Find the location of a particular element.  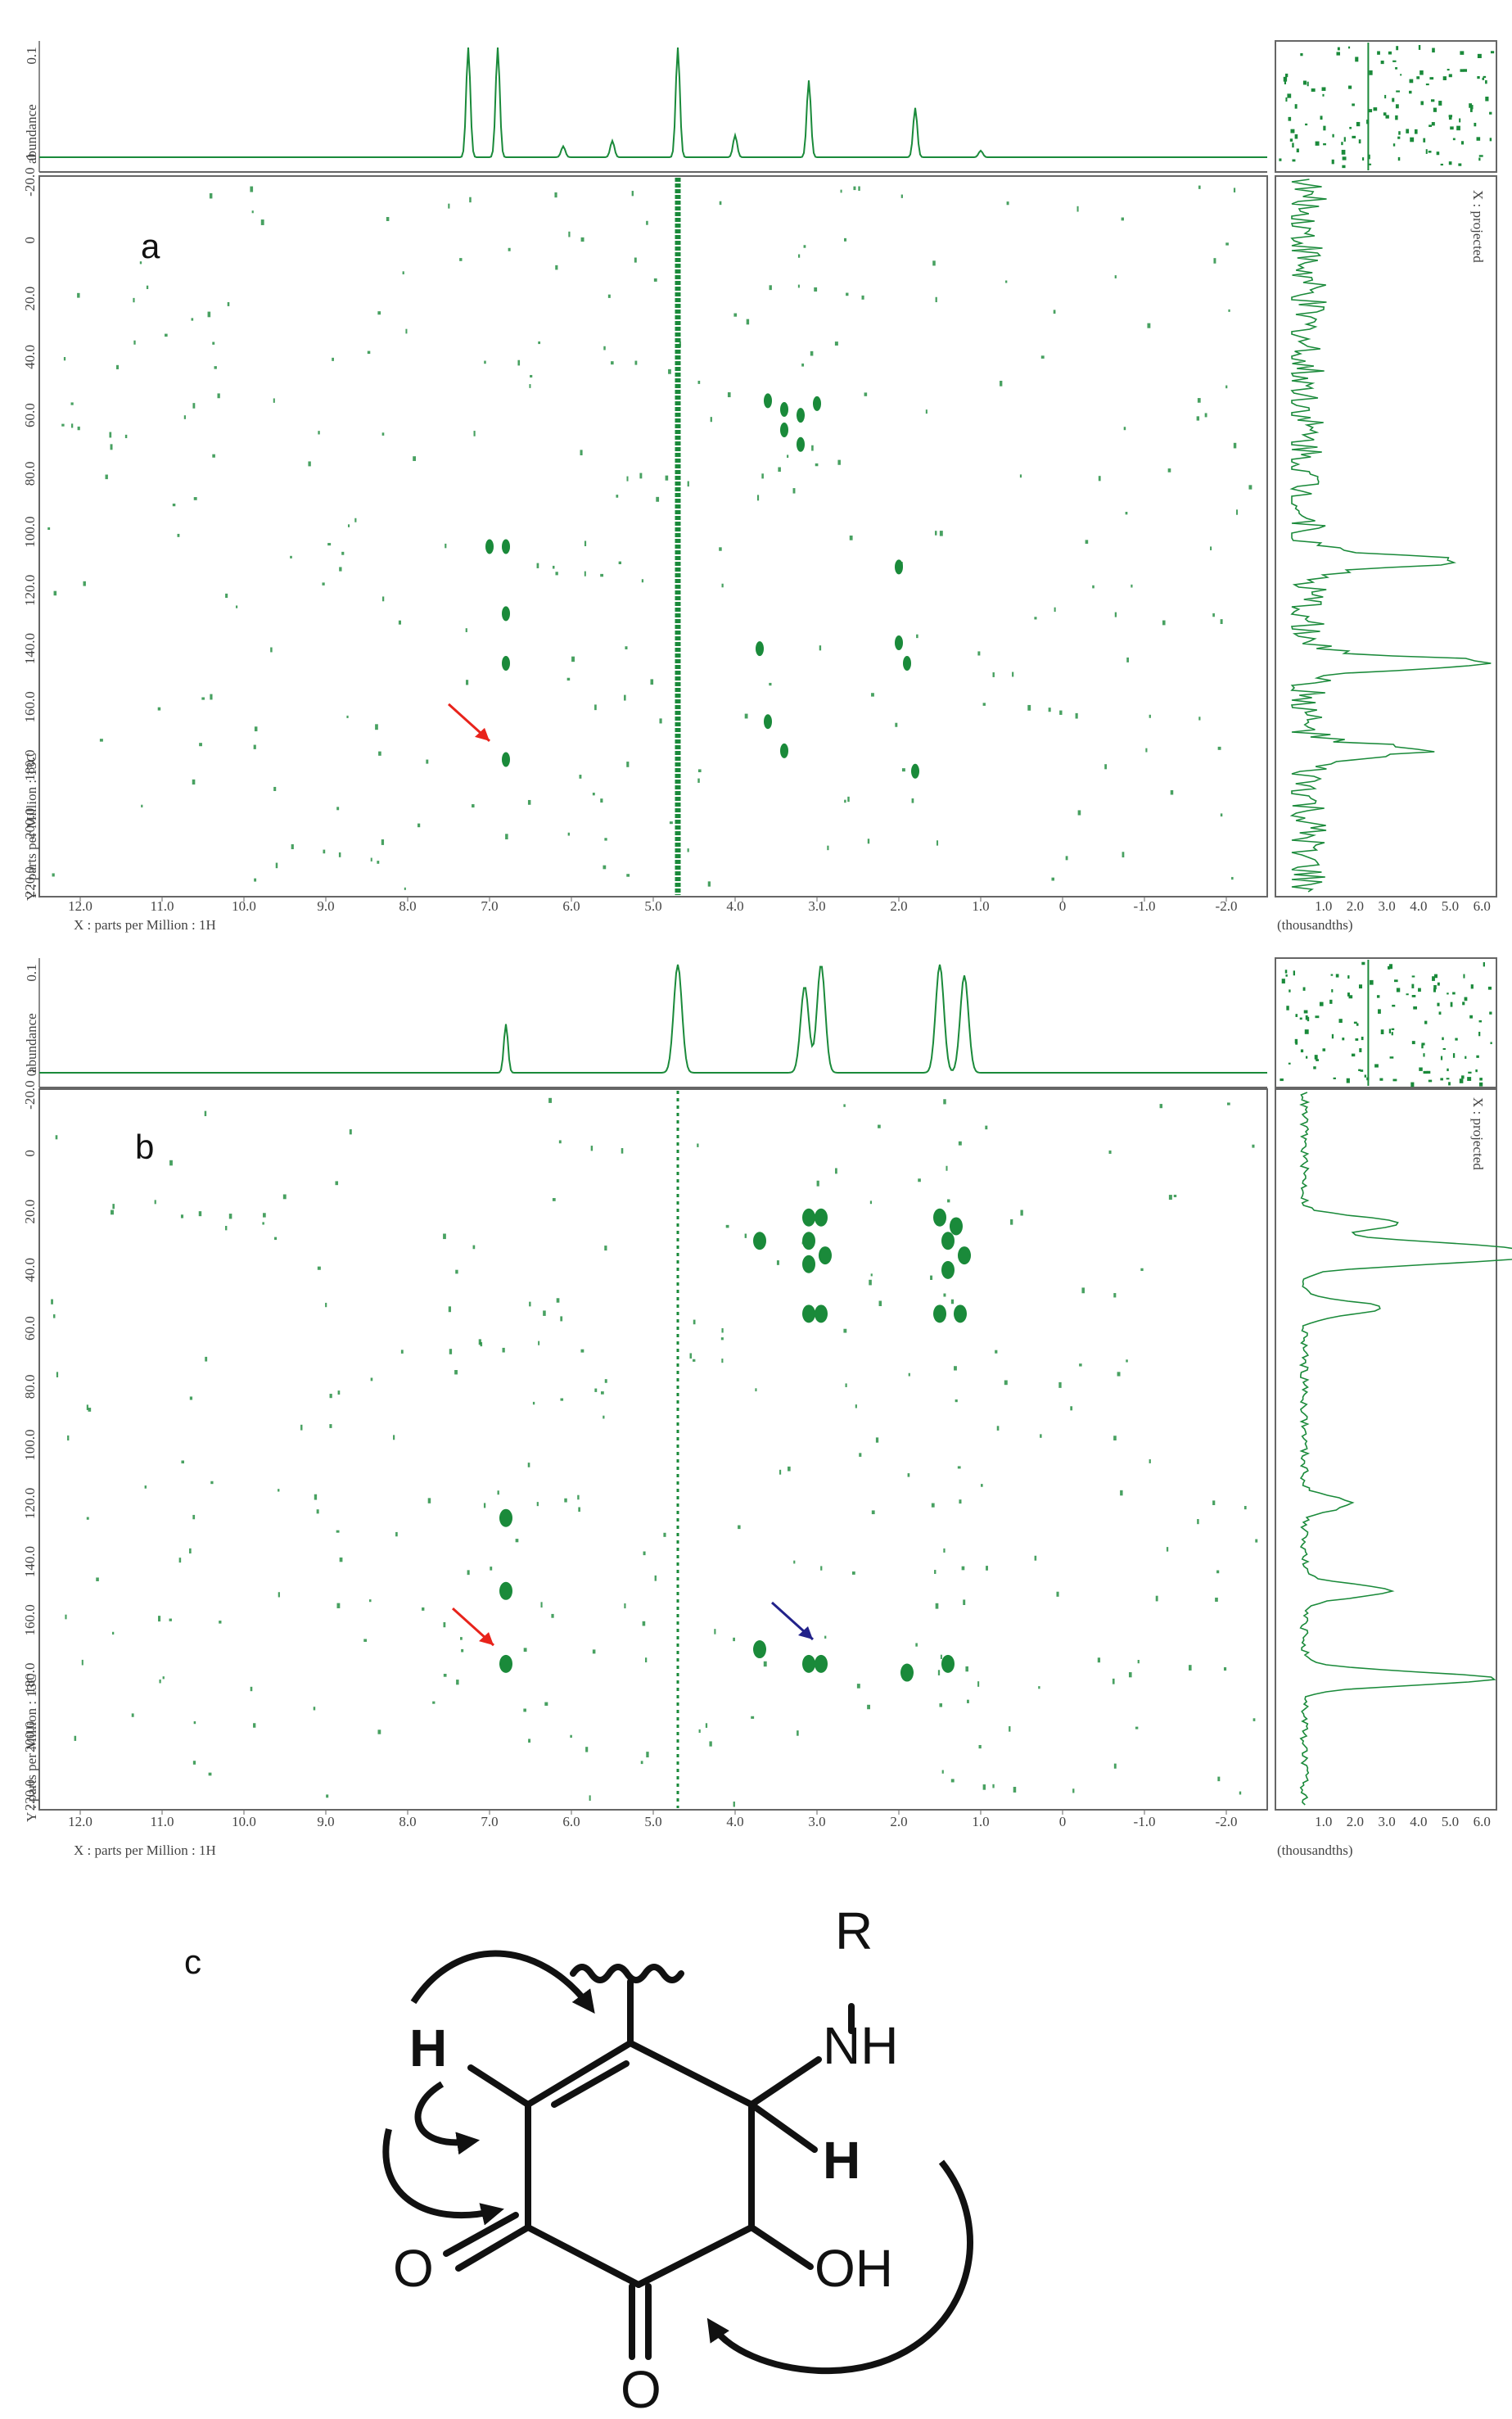

y-tick-label: 0 is located at coordinates (30, 240).